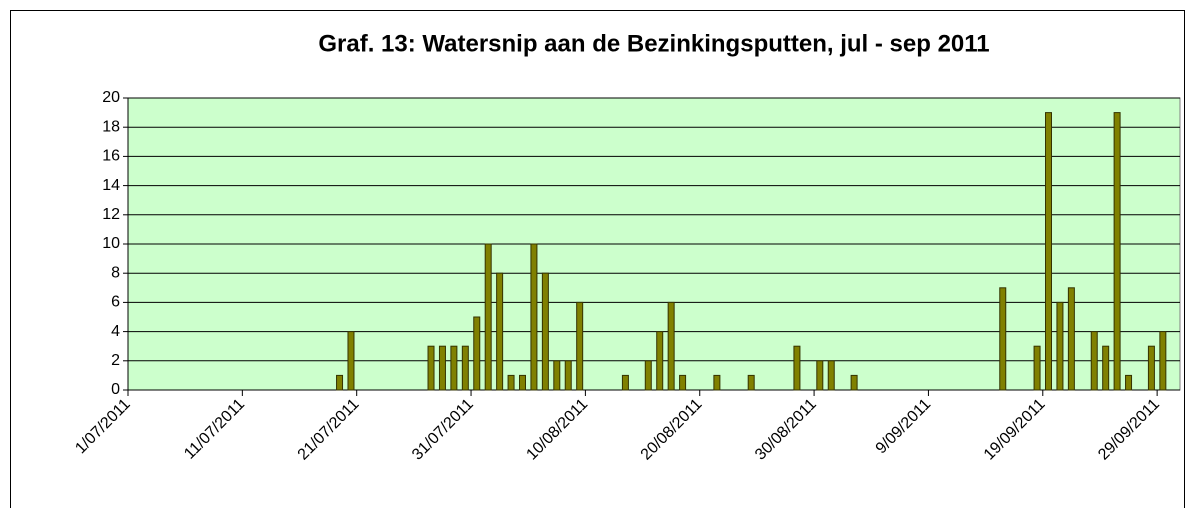 The width and height of the screenshot is (1194, 508). I want to click on y-tick-label: 14, so click(111, 185).